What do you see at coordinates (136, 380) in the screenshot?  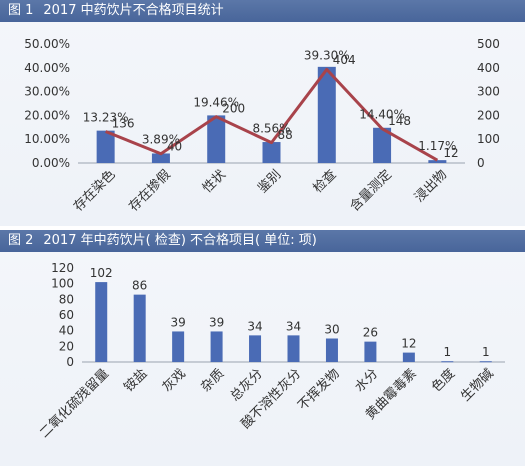 I see `category-label: 铵盐` at bounding box center [136, 380].